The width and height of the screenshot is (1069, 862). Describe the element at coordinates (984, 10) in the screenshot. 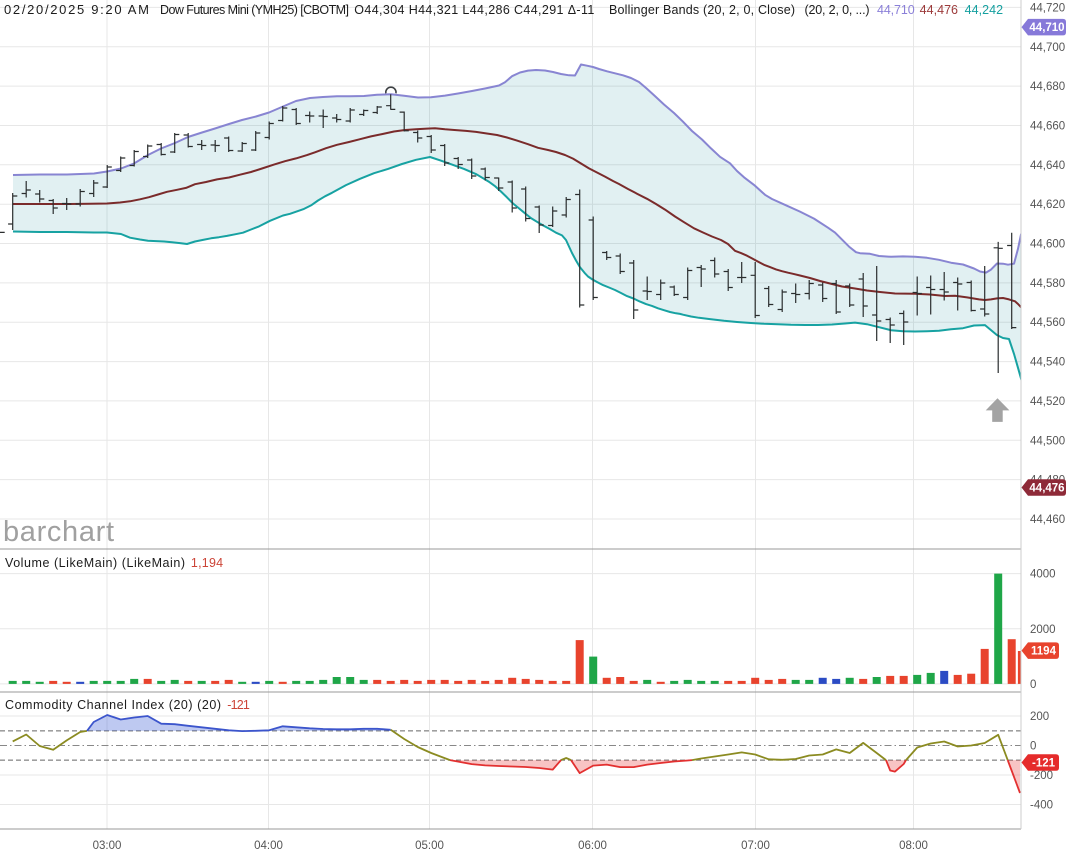

I see `svg-text: 44,242` at that location.